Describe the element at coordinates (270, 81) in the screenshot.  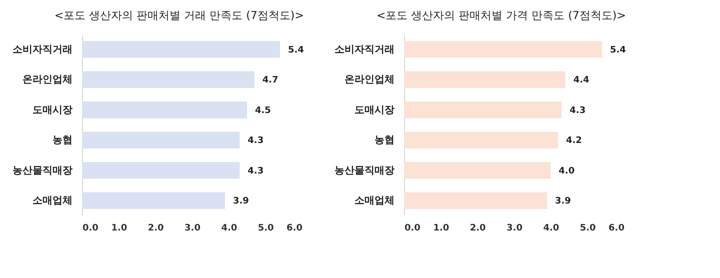
I see `data-label: 4.7` at that location.